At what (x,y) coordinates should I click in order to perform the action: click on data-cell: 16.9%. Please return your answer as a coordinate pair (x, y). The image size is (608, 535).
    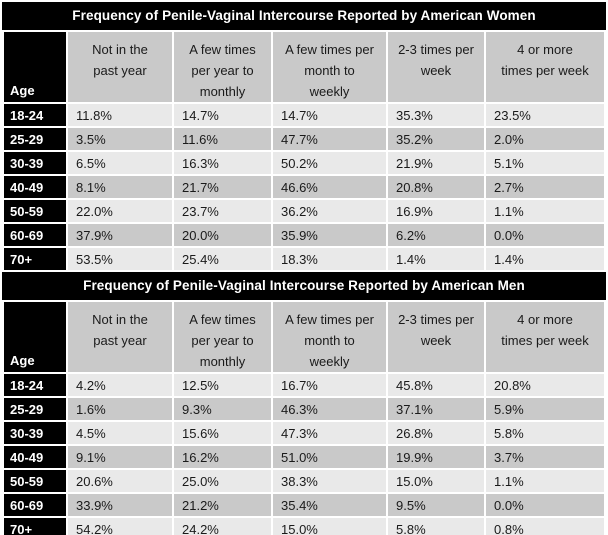
    Looking at the image, I should click on (436, 211).